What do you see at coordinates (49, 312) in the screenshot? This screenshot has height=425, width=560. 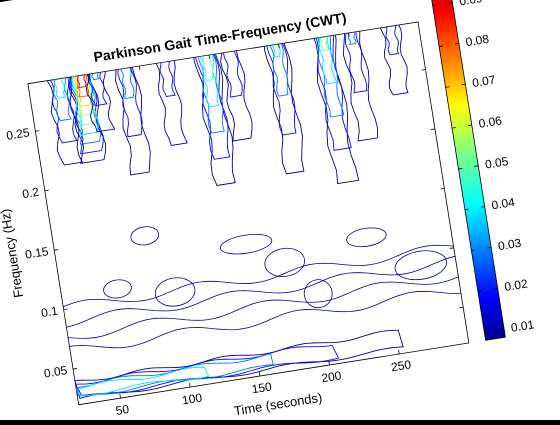 I see `y-tick-label: 0.1` at bounding box center [49, 312].